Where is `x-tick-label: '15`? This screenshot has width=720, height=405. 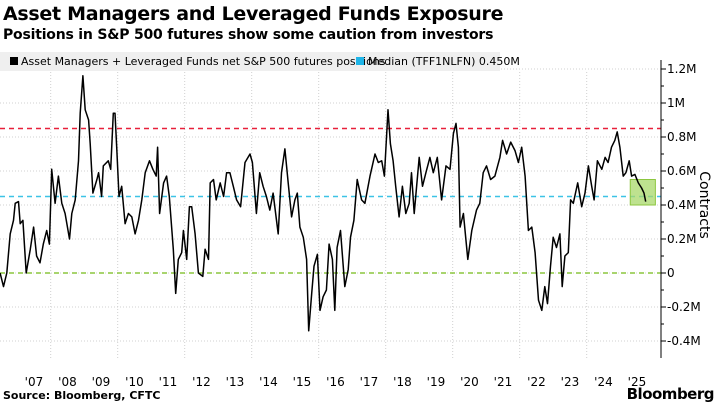 x-tick-label: '15 is located at coordinates (302, 382).